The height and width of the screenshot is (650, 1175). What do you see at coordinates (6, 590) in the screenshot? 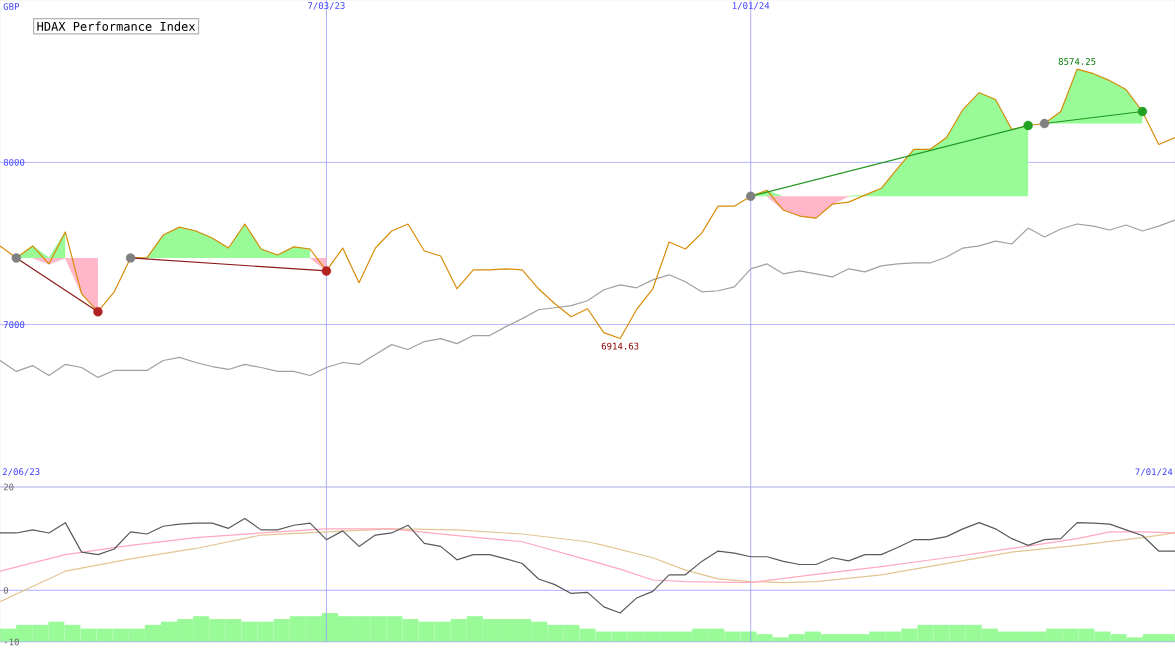
I see `y-tick-label: 0` at bounding box center [6, 590].